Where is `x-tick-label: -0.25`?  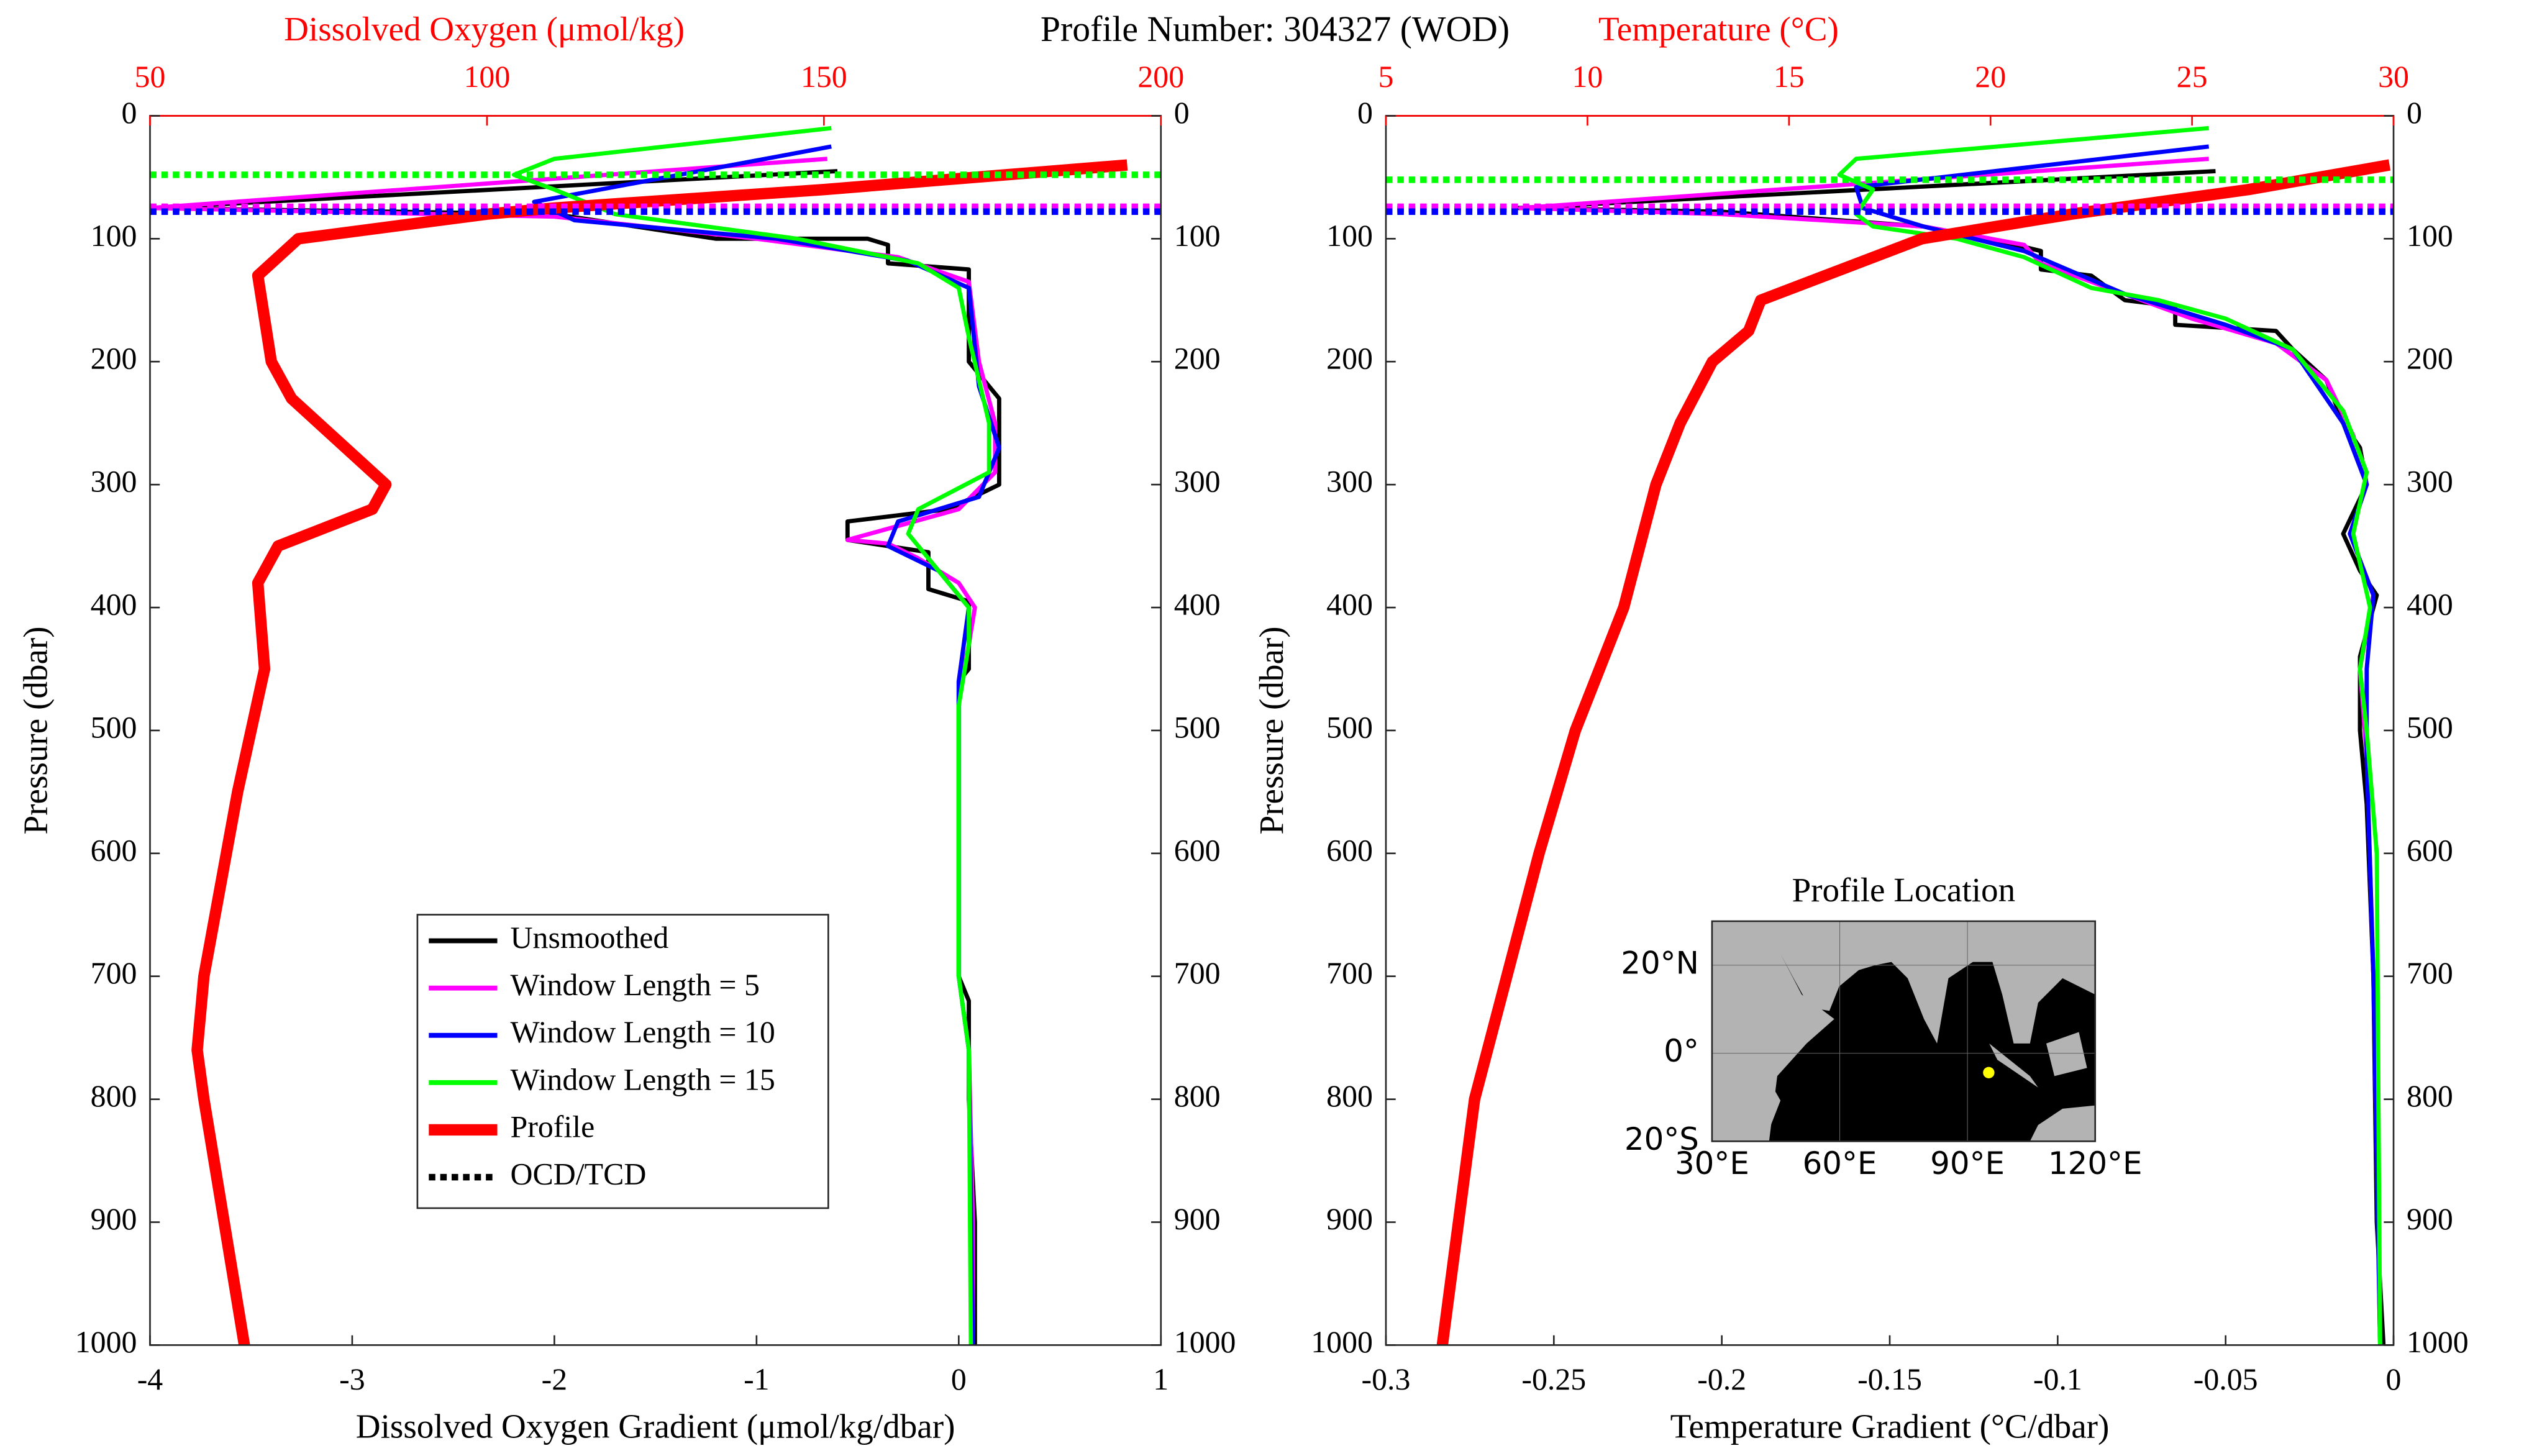 x-tick-label: -0.25 is located at coordinates (1554, 1379).